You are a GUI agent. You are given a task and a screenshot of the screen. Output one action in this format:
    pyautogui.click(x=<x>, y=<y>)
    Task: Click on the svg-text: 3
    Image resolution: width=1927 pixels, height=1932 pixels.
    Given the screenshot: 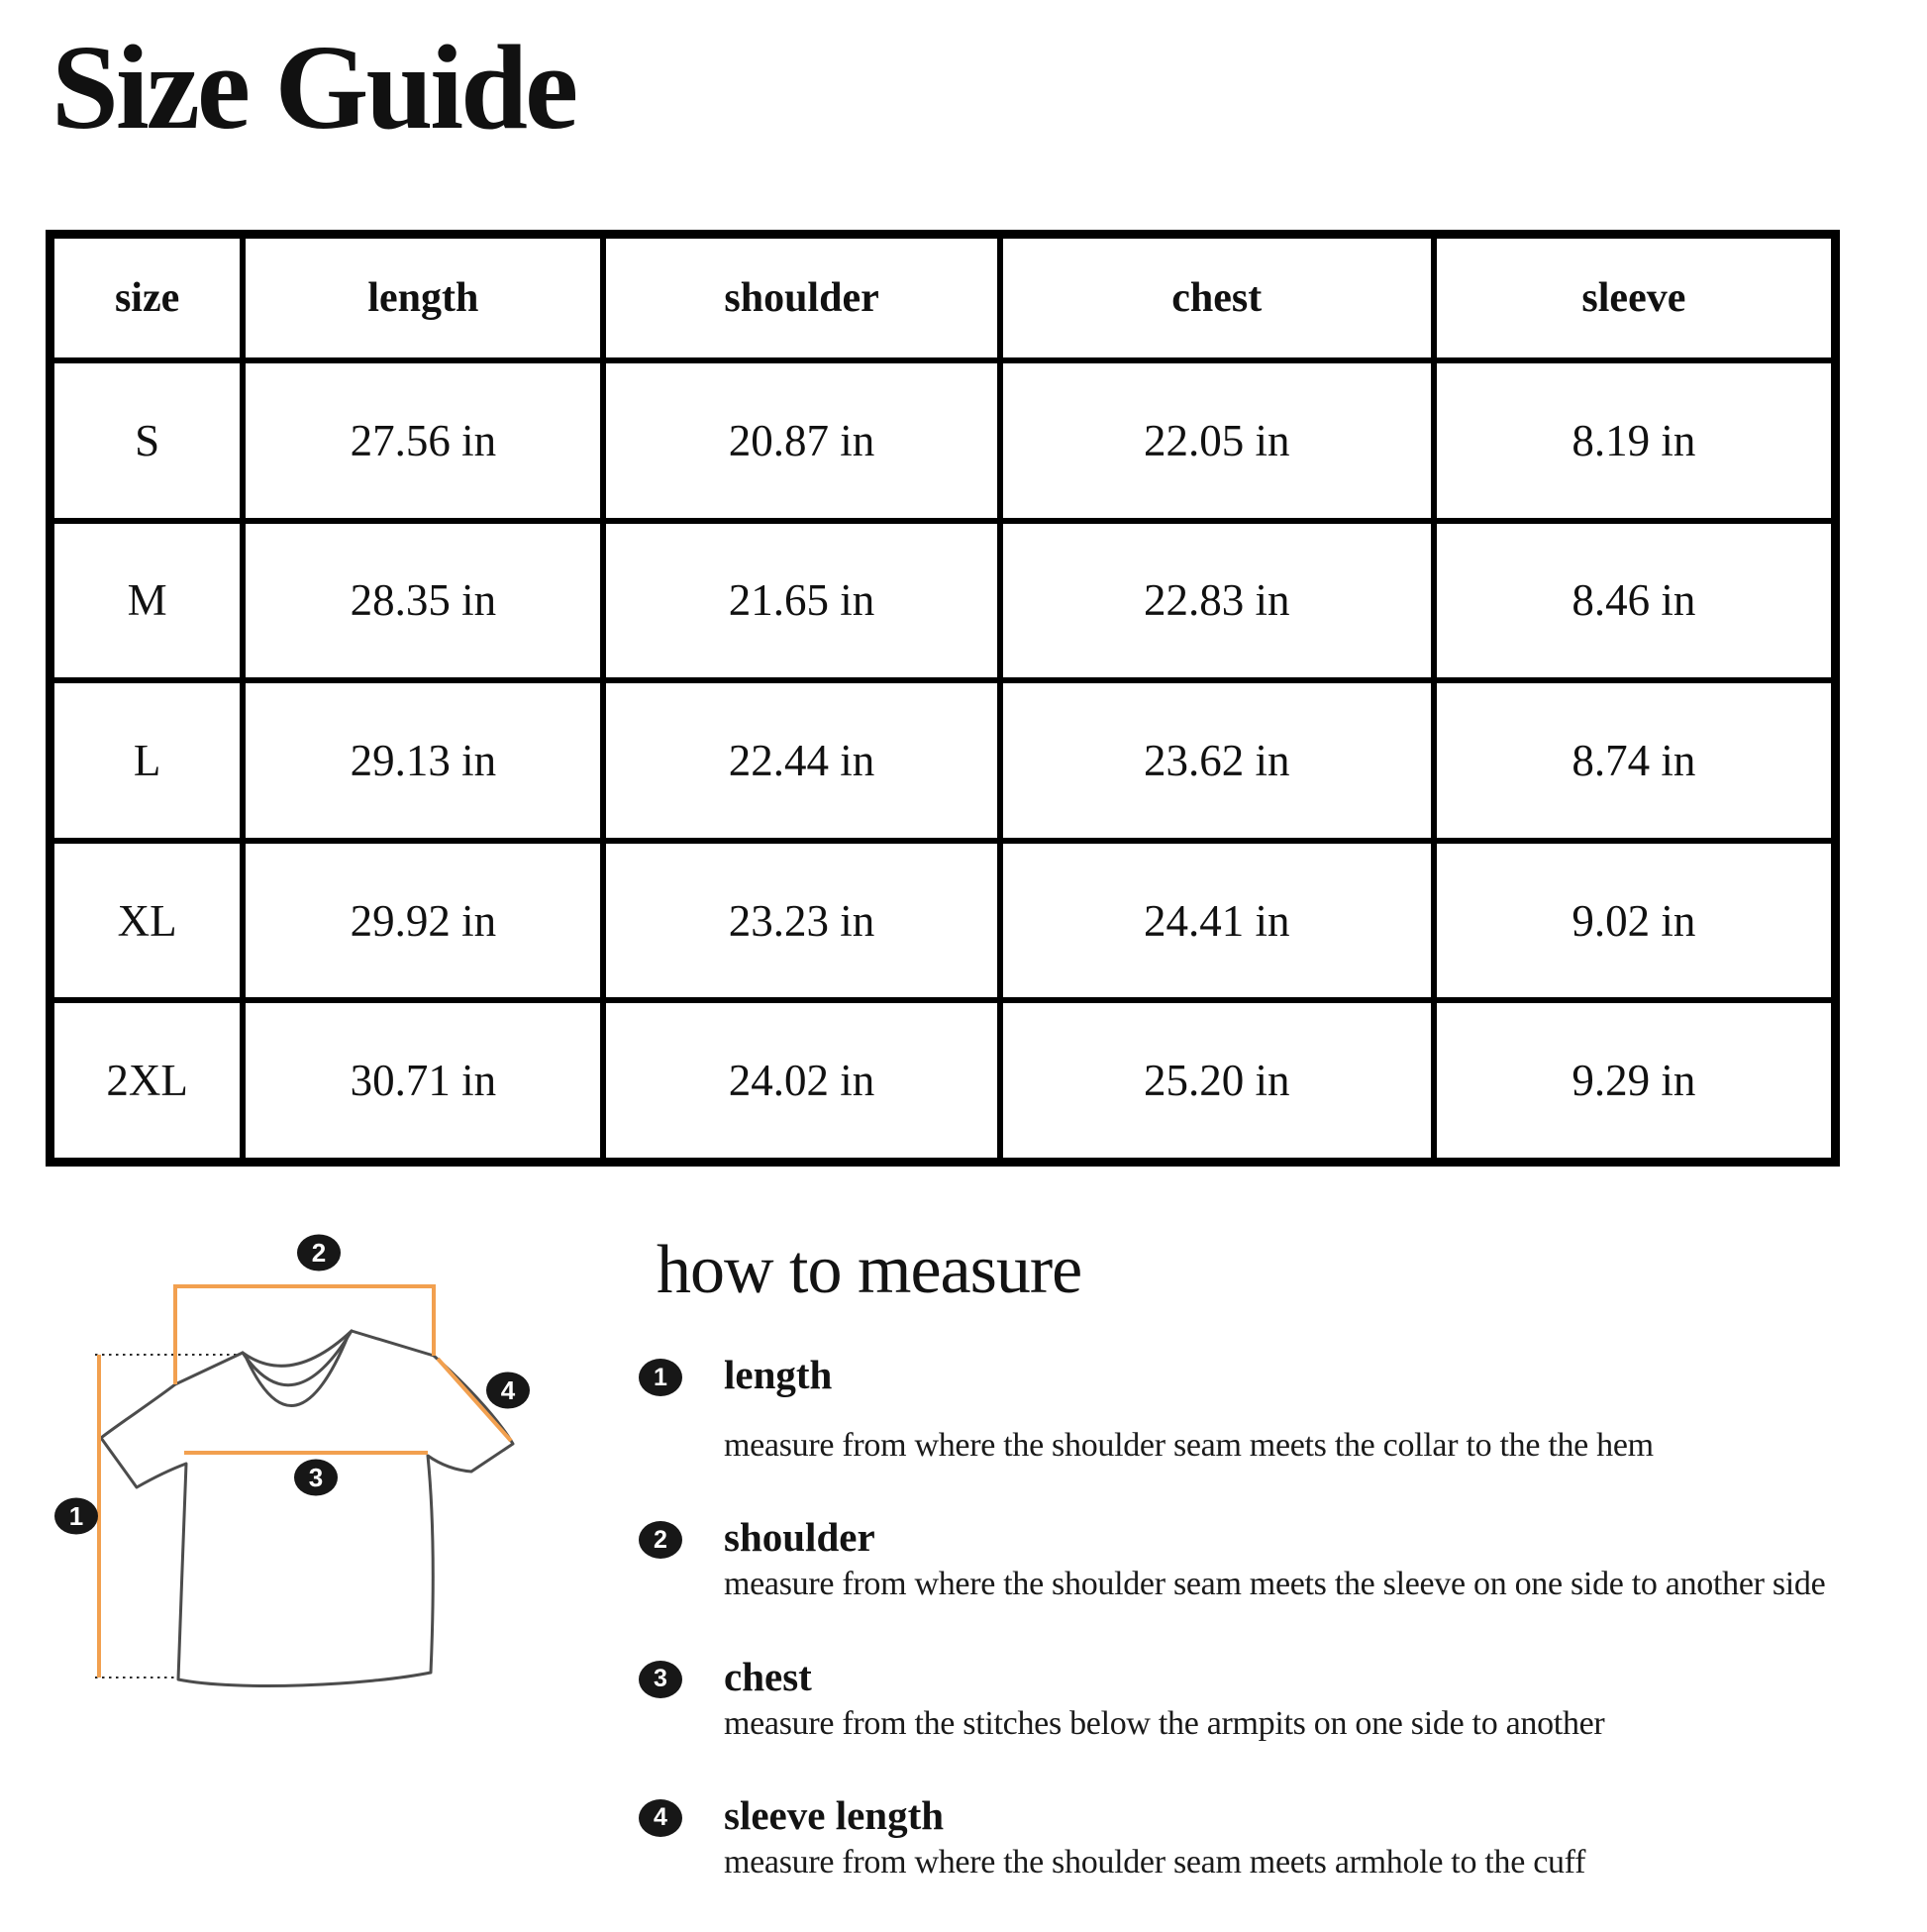 What is the action you would take?
    pyautogui.click(x=316, y=1477)
    